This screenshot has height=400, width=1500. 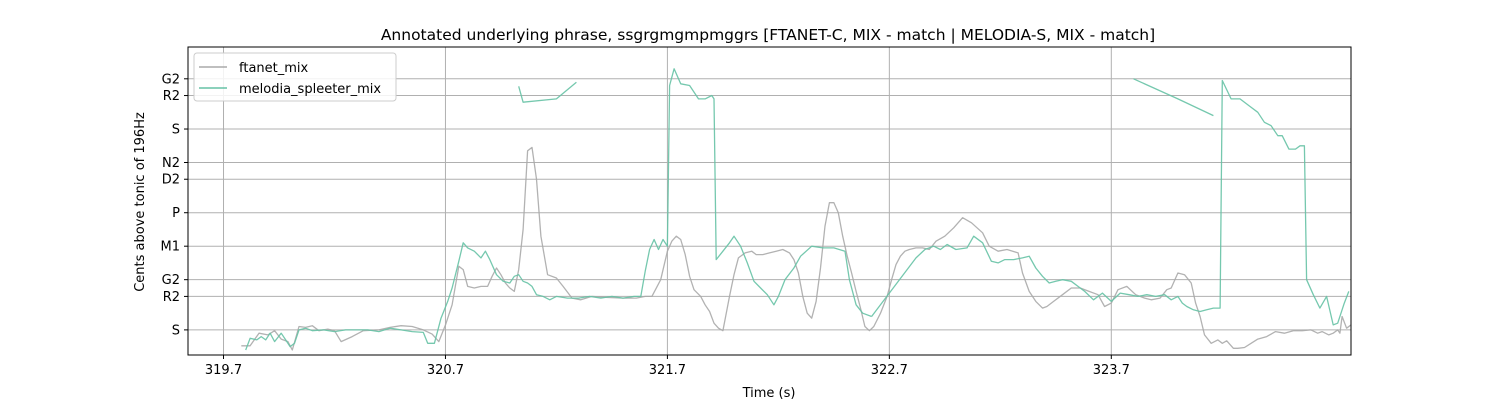 I want to click on y-tick-label: M1, so click(x=171, y=247).